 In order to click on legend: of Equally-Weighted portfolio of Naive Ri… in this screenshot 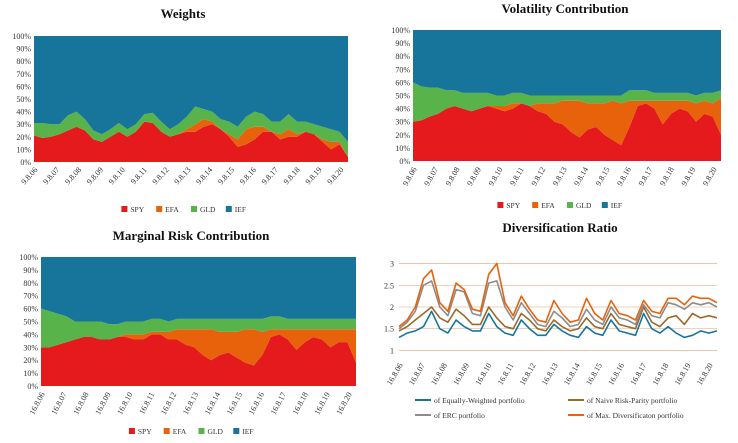, I will do `click(549, 408)`.